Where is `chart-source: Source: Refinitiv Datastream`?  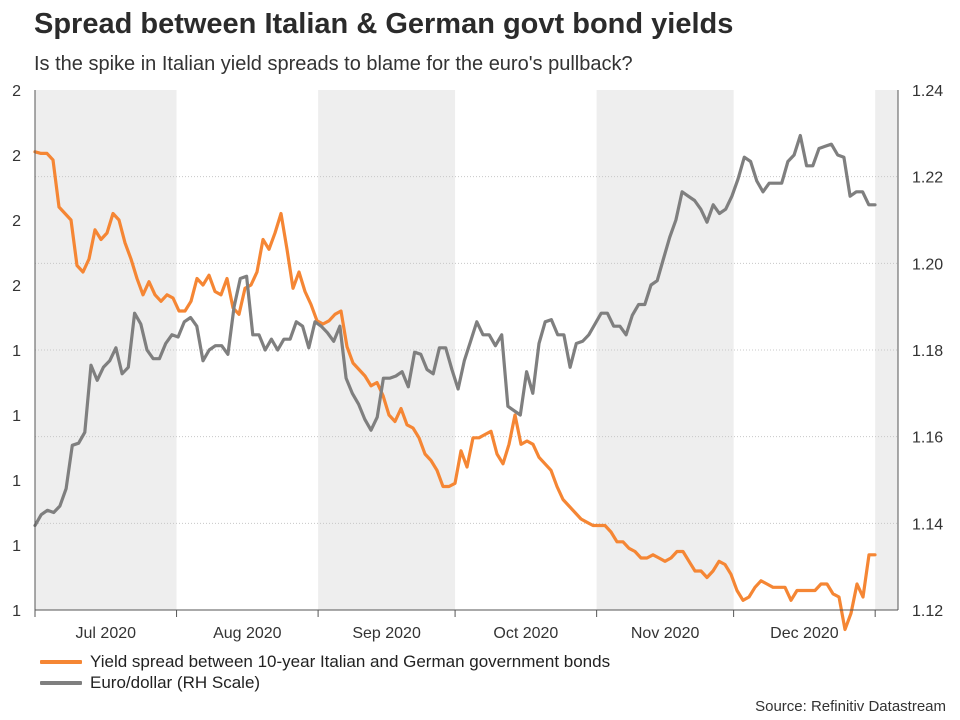 chart-source: Source: Refinitiv Datastream is located at coordinates (850, 706).